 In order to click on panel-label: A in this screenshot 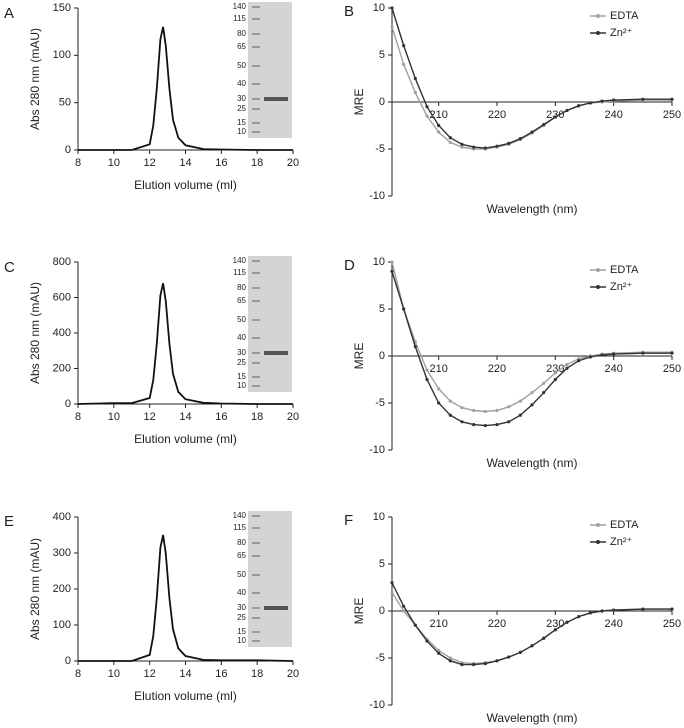, I will do `click(9, 13)`.